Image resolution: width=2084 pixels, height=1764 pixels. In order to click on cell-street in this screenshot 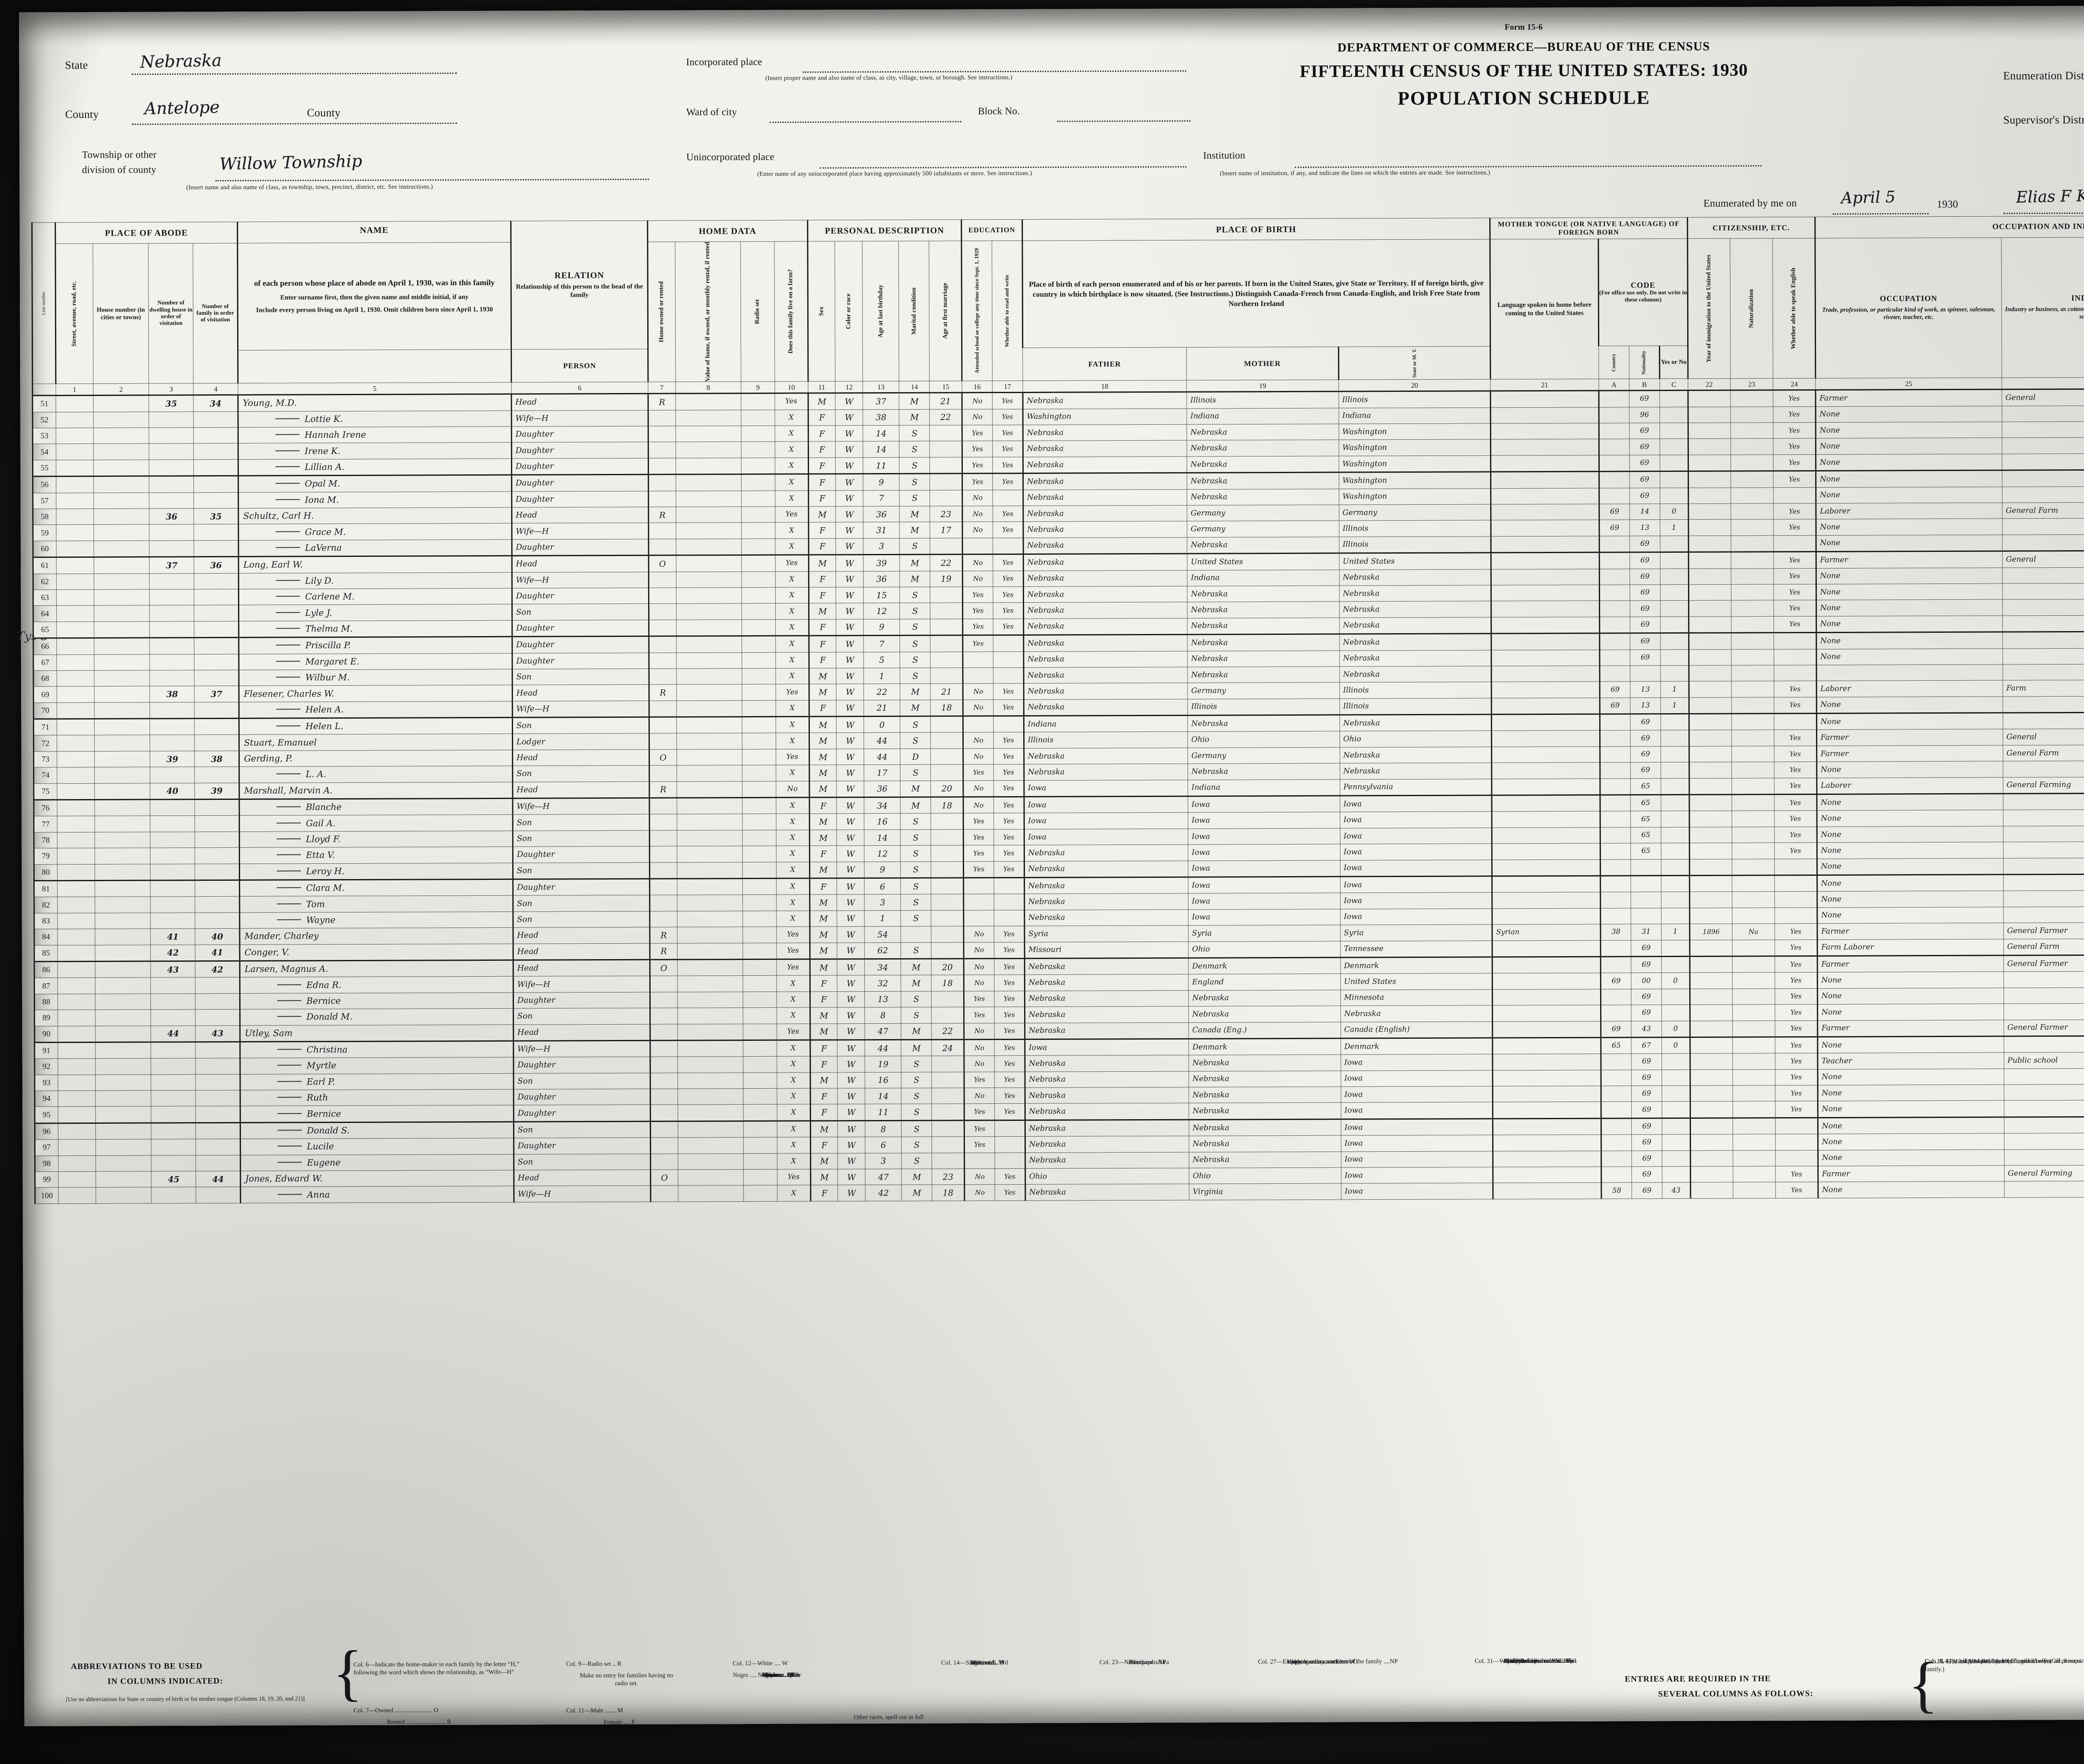, I will do `click(76, 969)`.